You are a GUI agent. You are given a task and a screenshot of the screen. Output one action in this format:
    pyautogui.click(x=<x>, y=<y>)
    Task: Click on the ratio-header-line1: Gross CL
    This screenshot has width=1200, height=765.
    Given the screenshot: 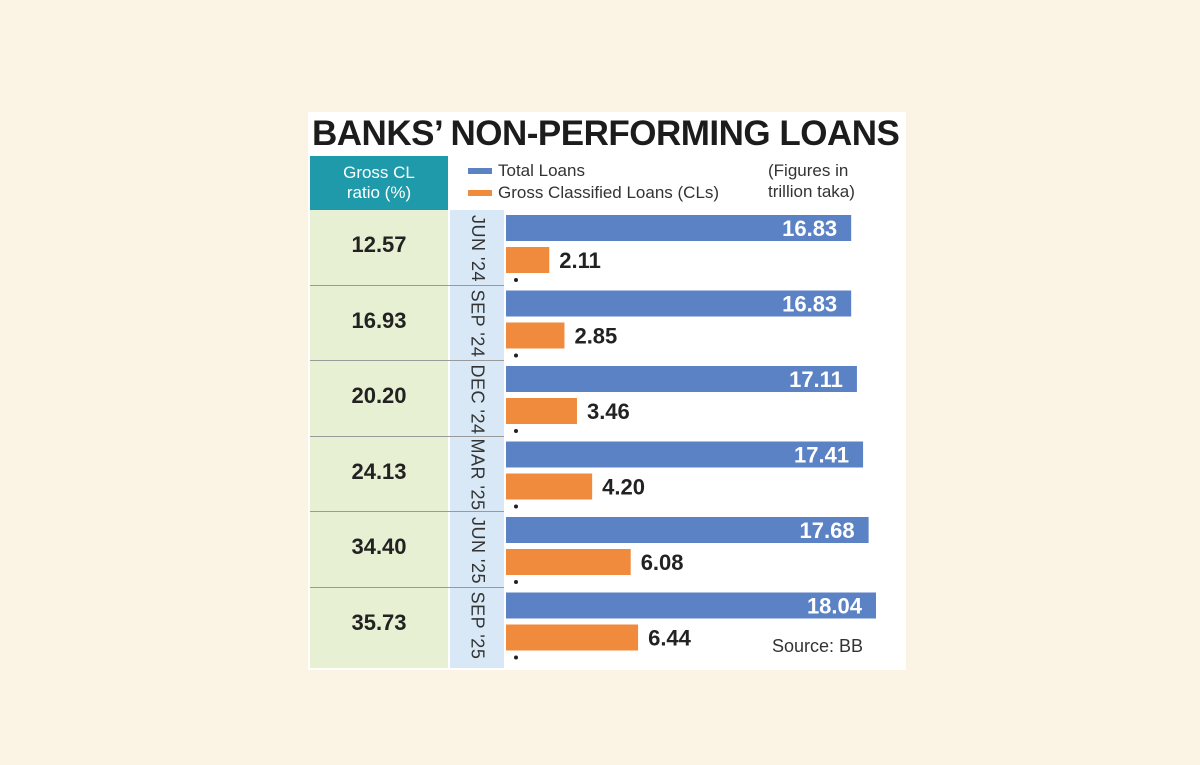 What is the action you would take?
    pyautogui.click(x=379, y=172)
    